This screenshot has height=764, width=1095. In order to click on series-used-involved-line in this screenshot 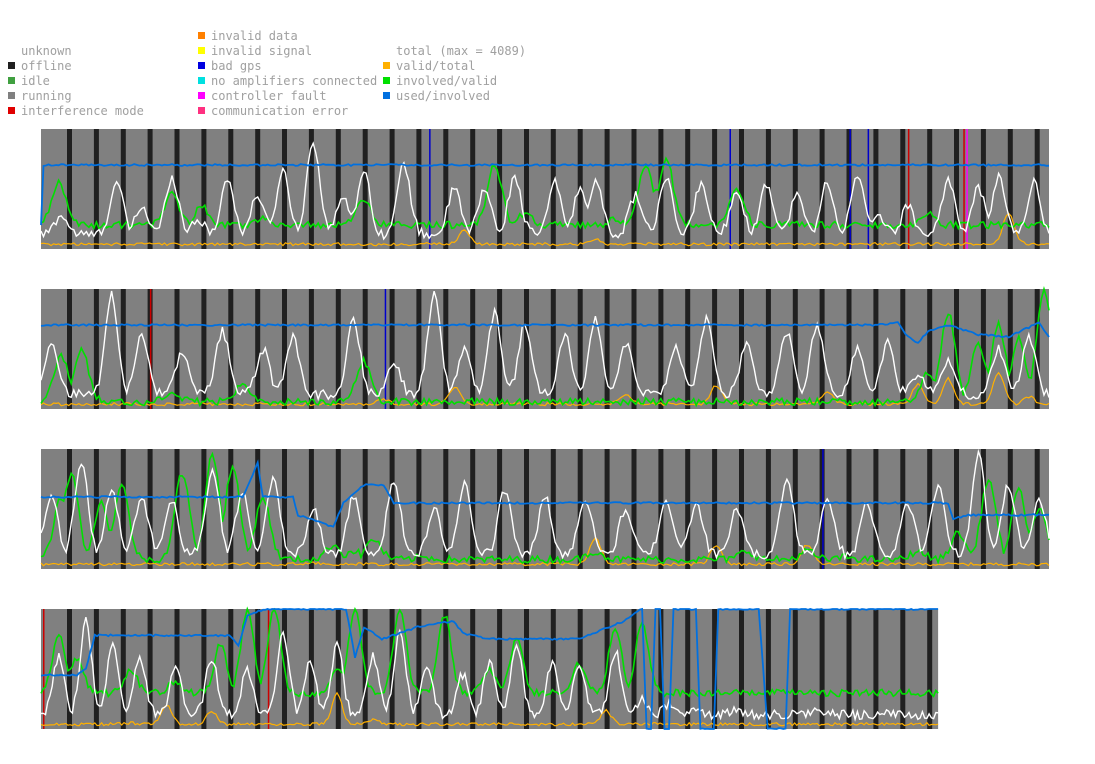, I will do `click(489, 668)`.